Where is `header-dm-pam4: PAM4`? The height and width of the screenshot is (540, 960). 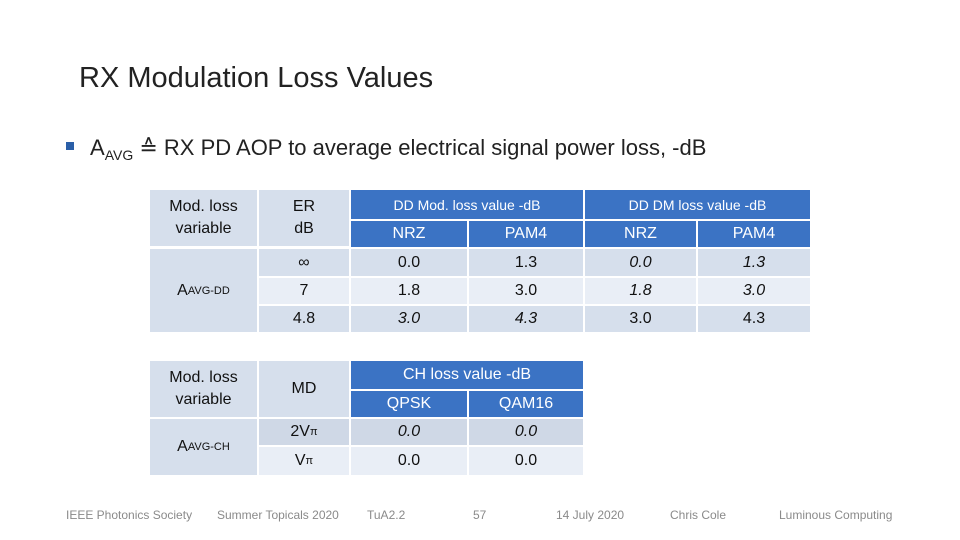 header-dm-pam4: PAM4 is located at coordinates (754, 234).